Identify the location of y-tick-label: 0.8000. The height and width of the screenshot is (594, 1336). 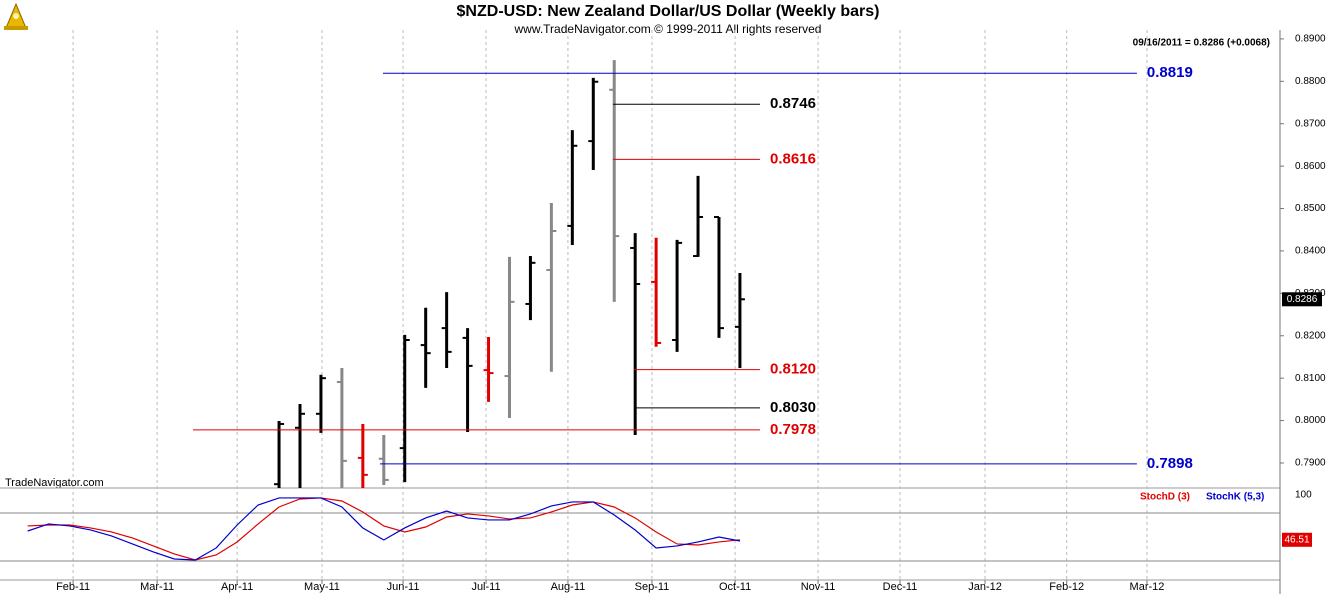
(1310, 420).